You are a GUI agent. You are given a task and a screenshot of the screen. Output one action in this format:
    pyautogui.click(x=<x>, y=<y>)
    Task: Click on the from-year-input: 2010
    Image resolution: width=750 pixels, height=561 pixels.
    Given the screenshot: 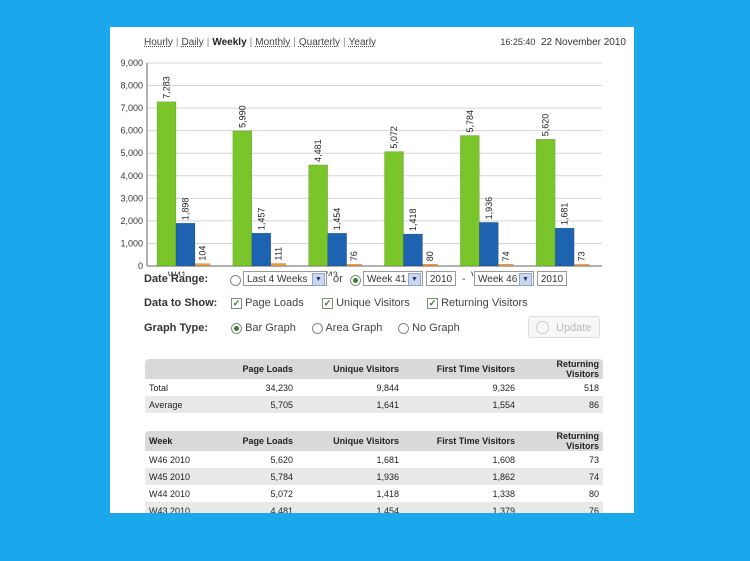 What is the action you would take?
    pyautogui.click(x=441, y=278)
    